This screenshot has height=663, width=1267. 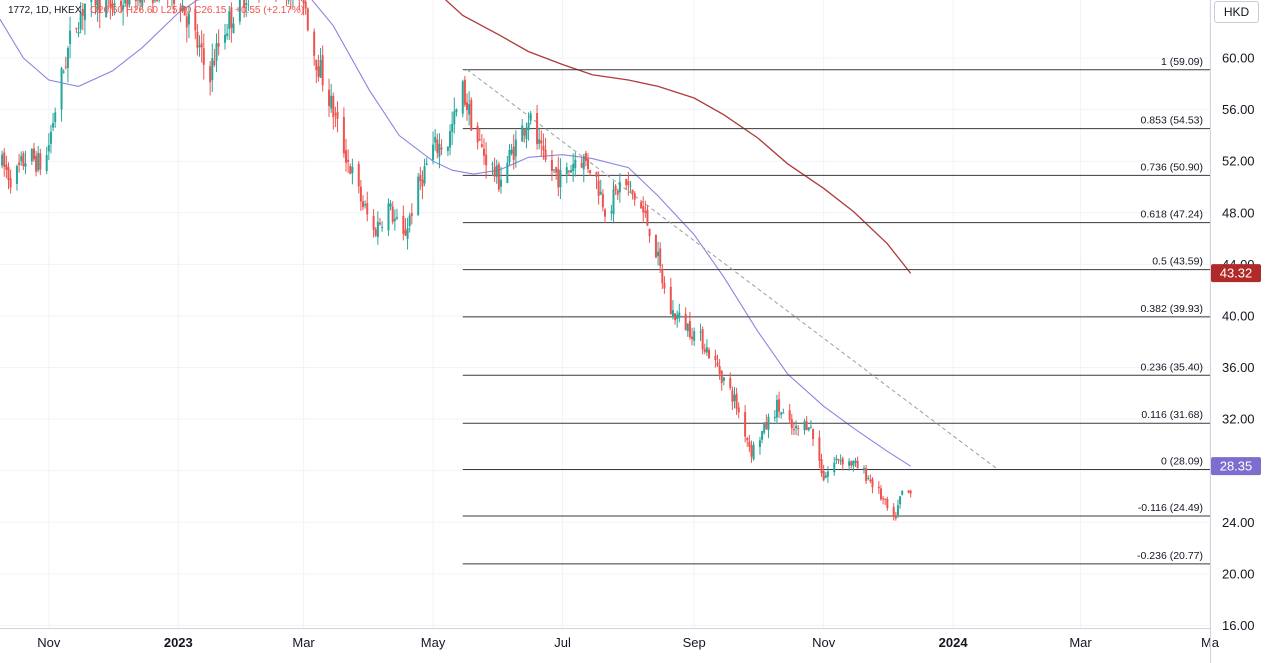 I want to click on y-tick-label: 24.00, so click(x=1238, y=522).